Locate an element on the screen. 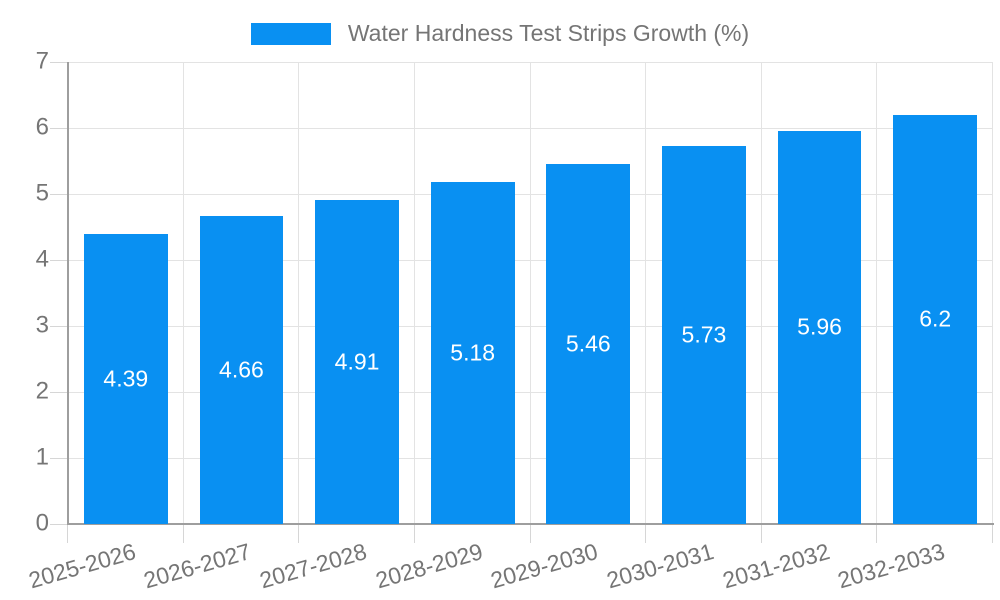 The width and height of the screenshot is (1000, 600). y-axis-tick-label: 1 is located at coordinates (42, 457).